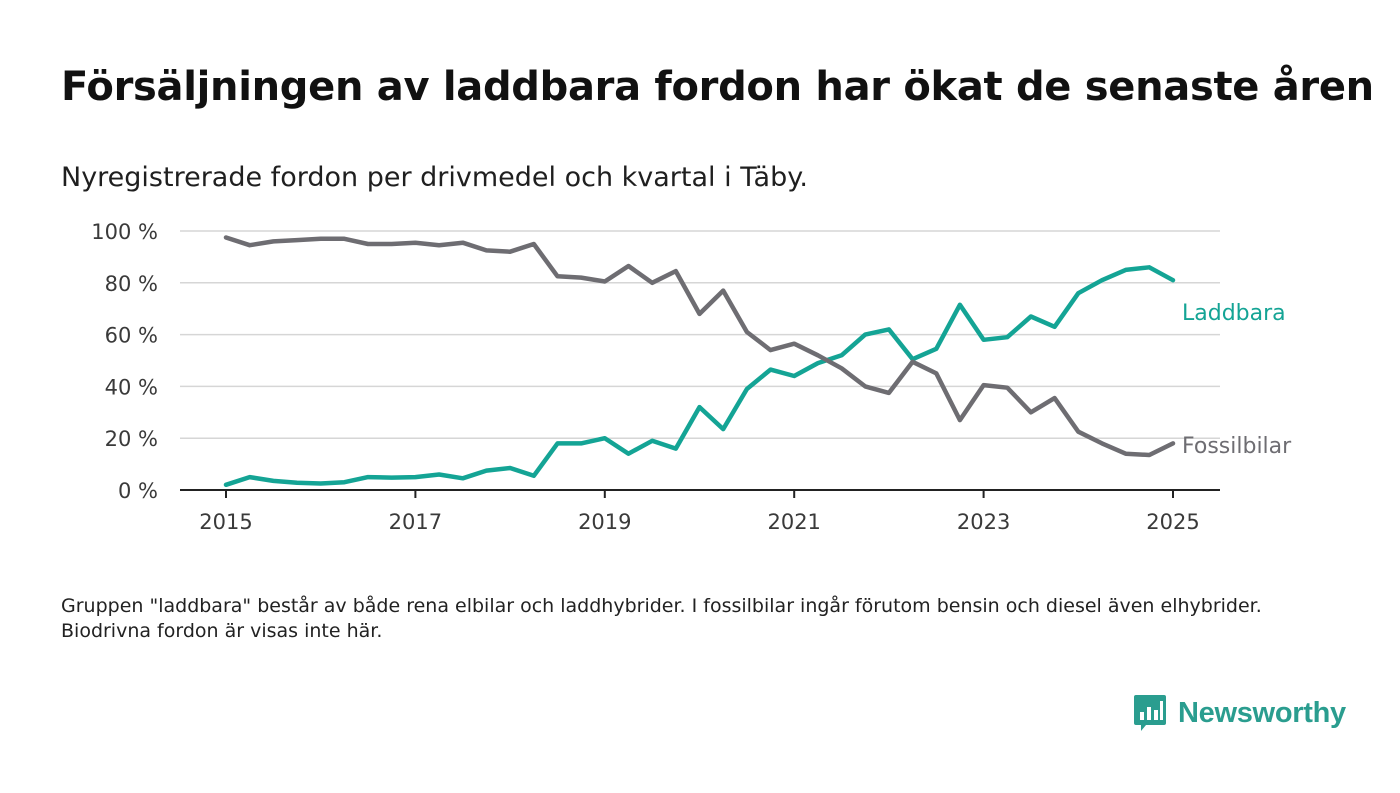  I want to click on x-tick-label: 2021, so click(793, 522).